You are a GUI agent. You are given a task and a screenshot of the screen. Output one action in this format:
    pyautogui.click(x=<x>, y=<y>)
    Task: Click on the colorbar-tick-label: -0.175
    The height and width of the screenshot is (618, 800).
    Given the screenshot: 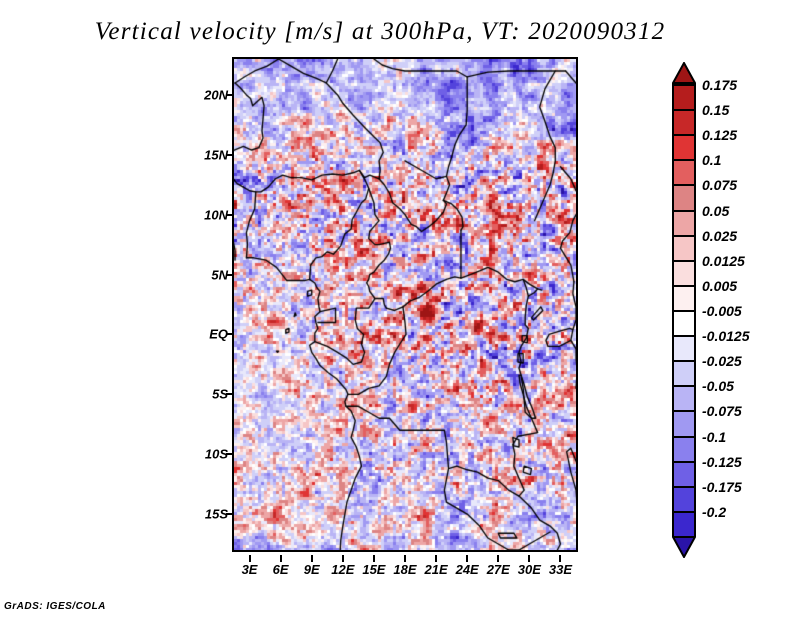 What is the action you would take?
    pyautogui.click(x=722, y=486)
    